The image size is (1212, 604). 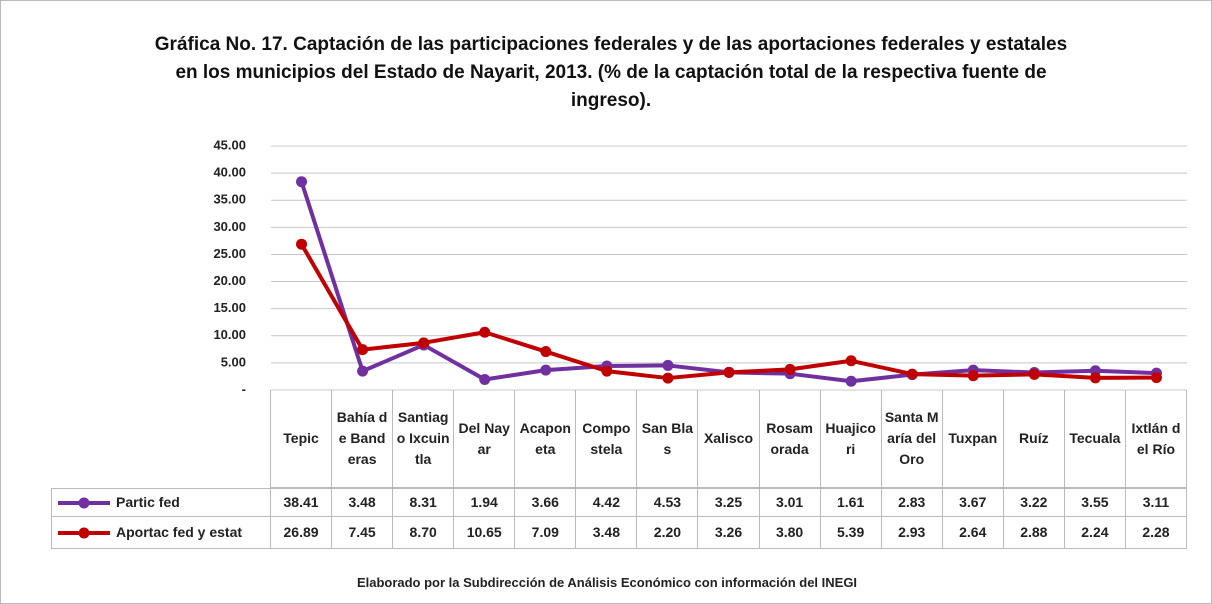 I want to click on table-value: 3.80, so click(x=790, y=533).